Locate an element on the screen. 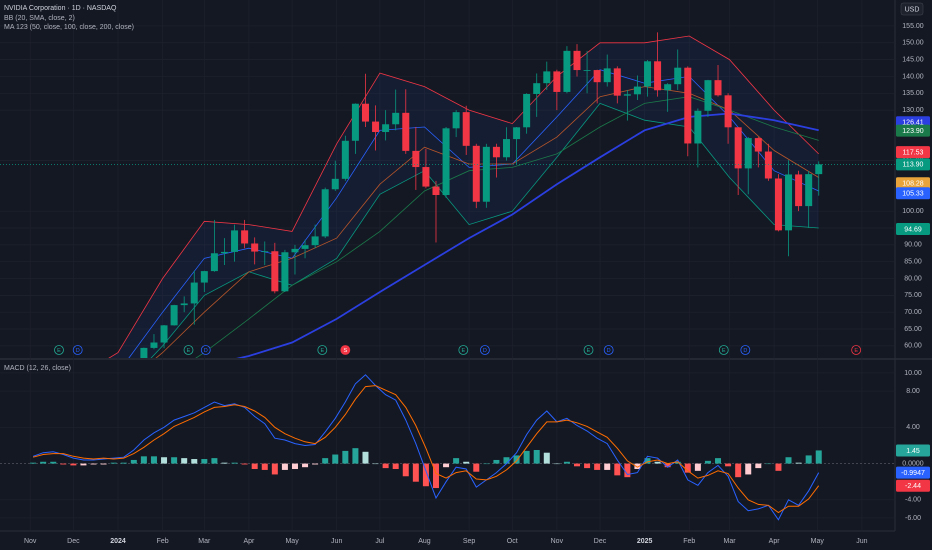 The width and height of the screenshot is (932, 550). y-tick-label: 135.00 is located at coordinates (913, 93).